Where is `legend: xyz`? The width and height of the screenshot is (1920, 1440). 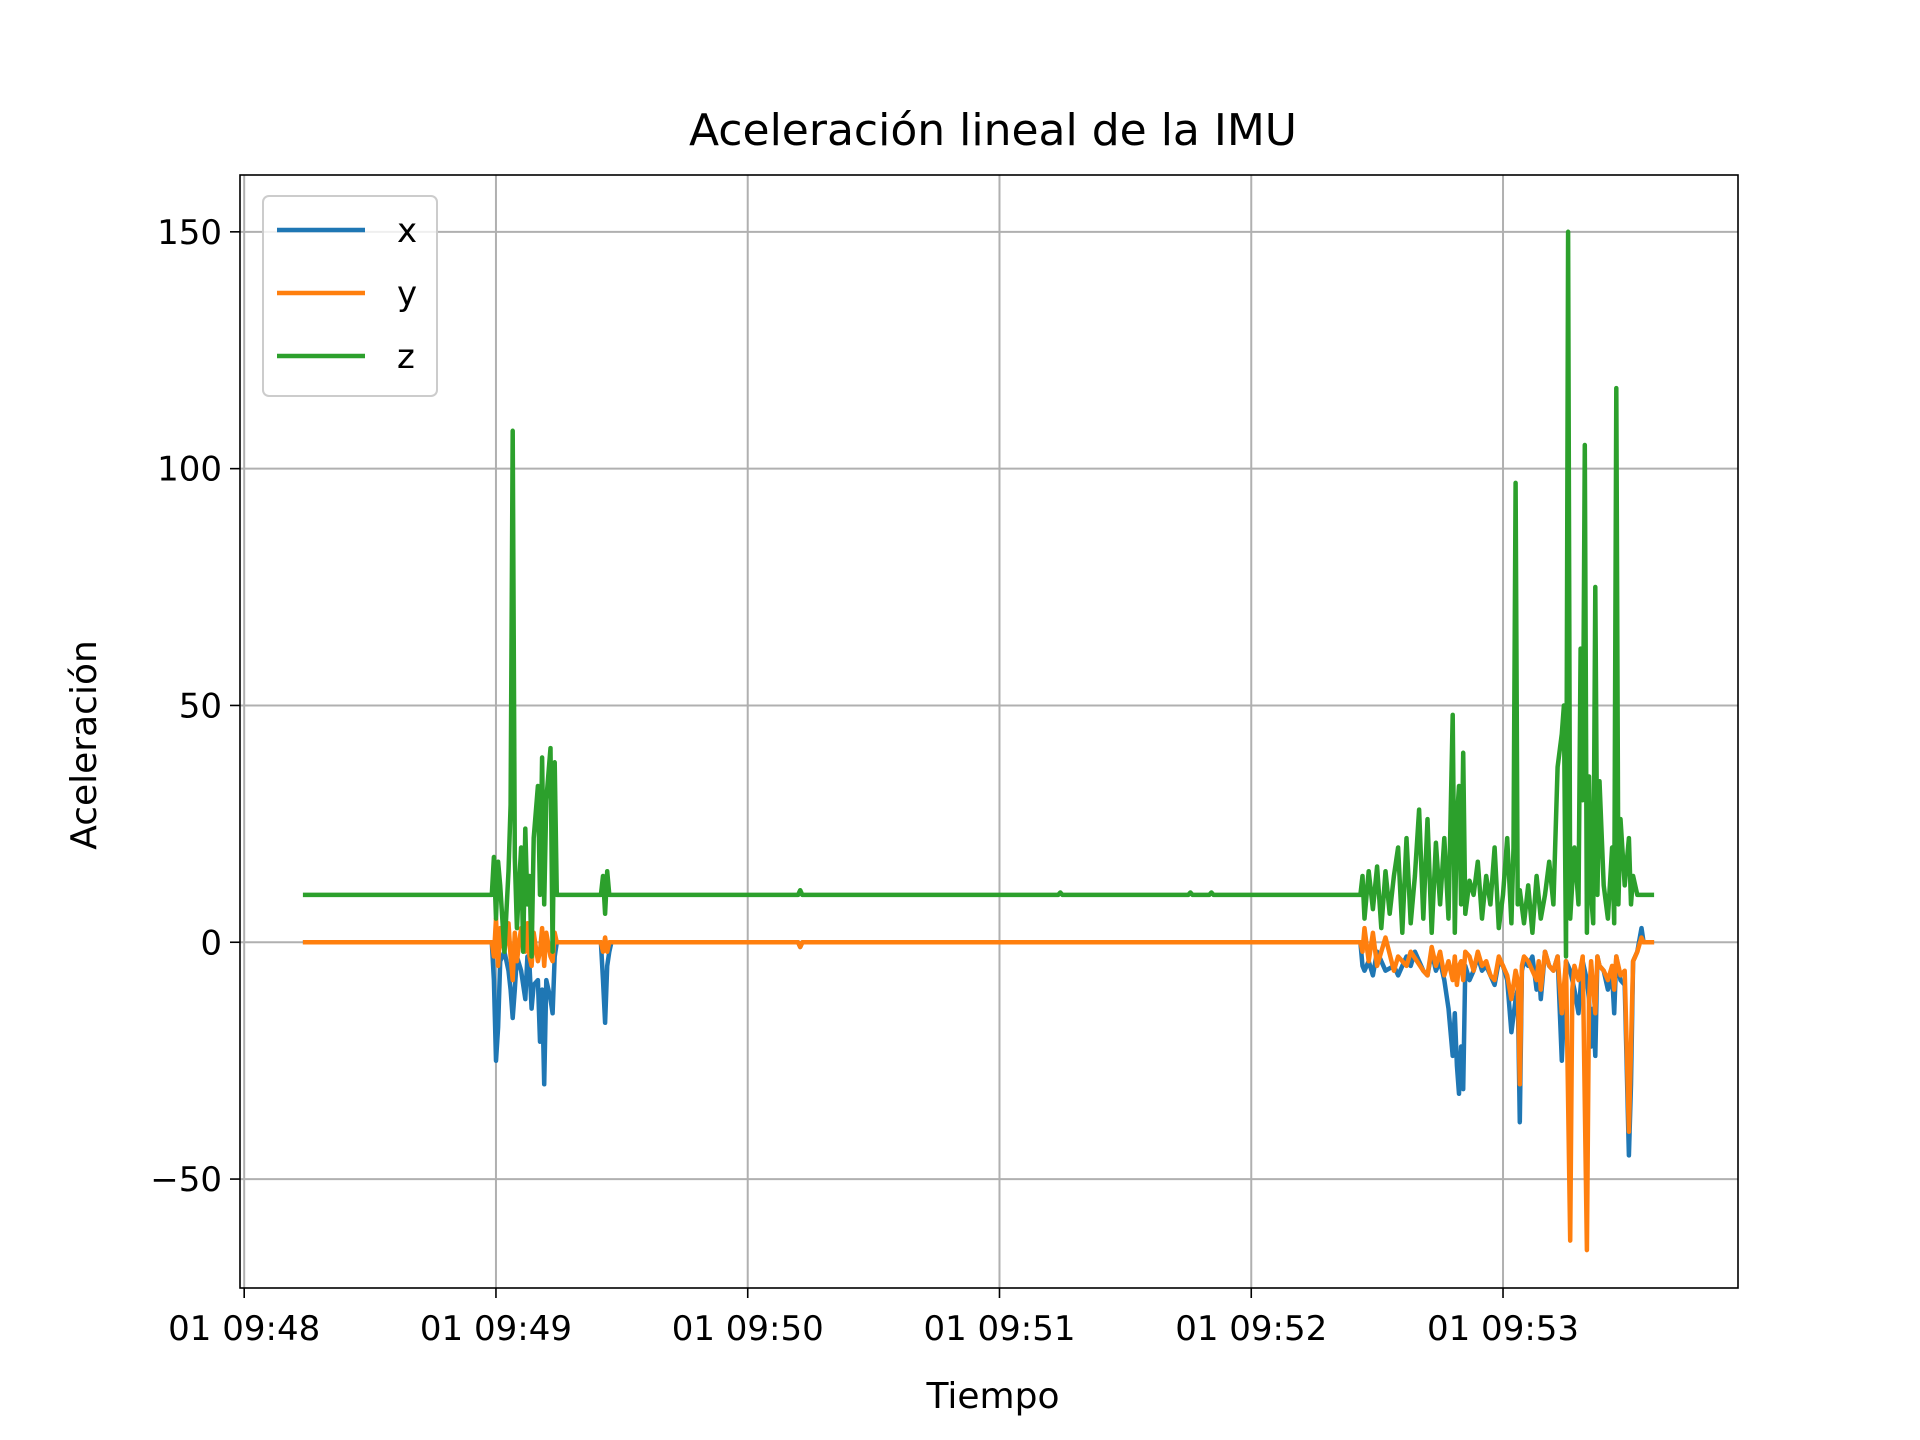
legend: xyz is located at coordinates (350, 296).